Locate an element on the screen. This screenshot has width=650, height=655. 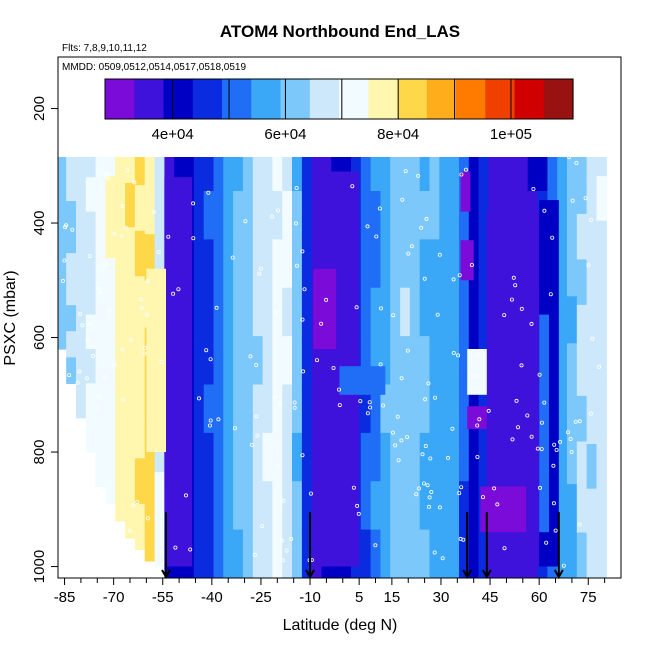
colorbar-segment is located at coordinates (178, 99).